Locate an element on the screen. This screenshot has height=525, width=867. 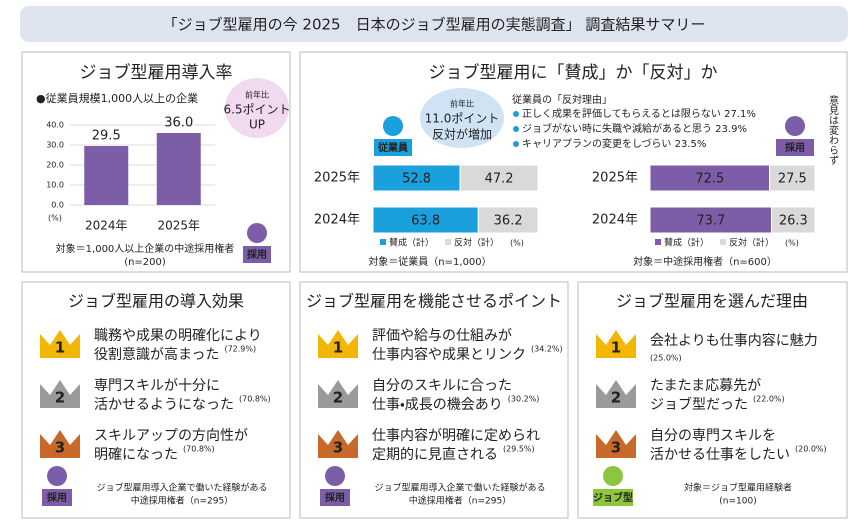
data-label: 27.5 is located at coordinates (792, 179).